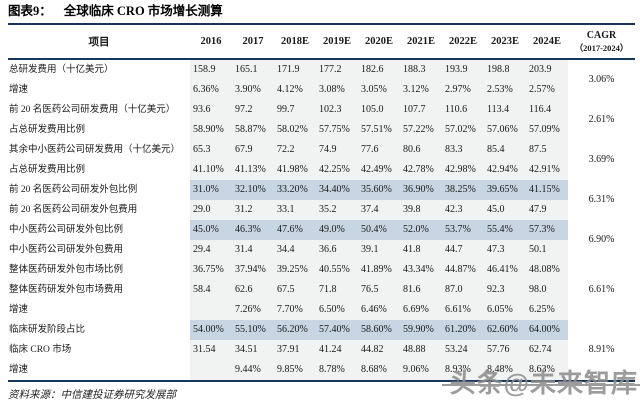 Image resolution: width=640 pixels, height=403 pixels. I want to click on row-label: 前 20 名医药公司研发外包比例, so click(99, 190).